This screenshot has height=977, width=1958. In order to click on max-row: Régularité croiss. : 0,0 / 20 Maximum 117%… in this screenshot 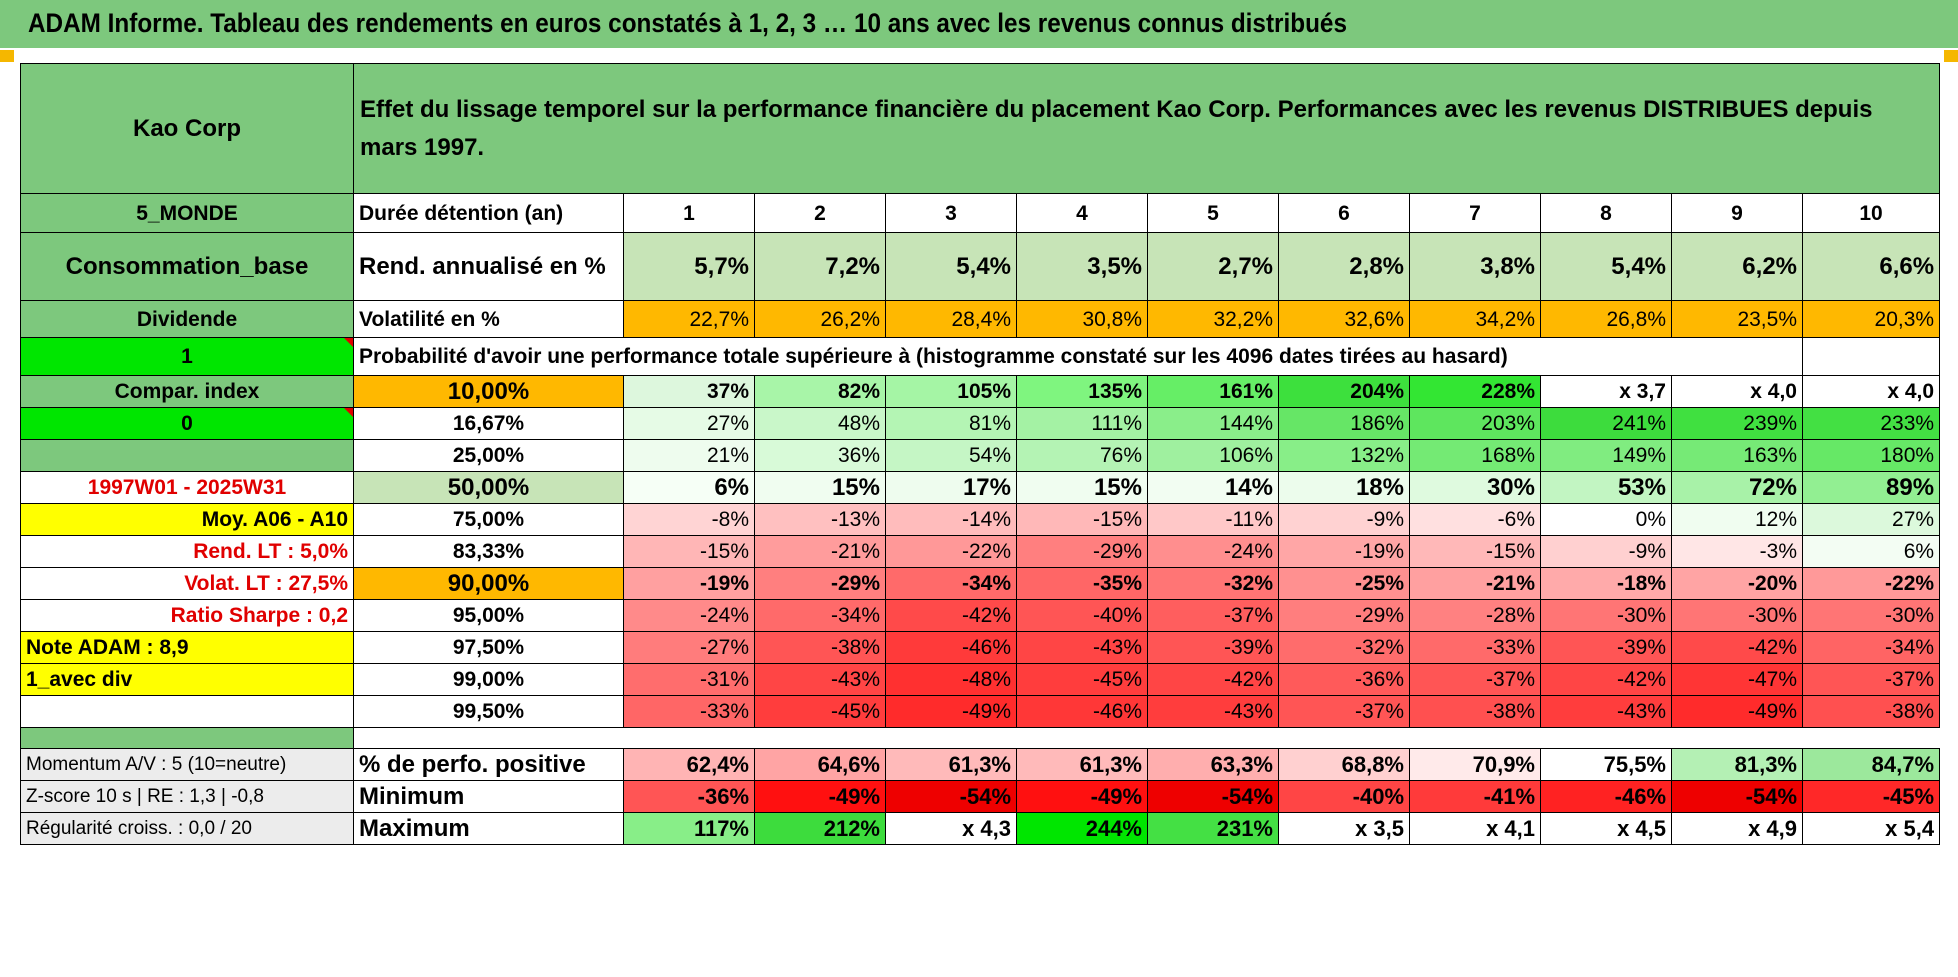, I will do `click(980, 828)`.